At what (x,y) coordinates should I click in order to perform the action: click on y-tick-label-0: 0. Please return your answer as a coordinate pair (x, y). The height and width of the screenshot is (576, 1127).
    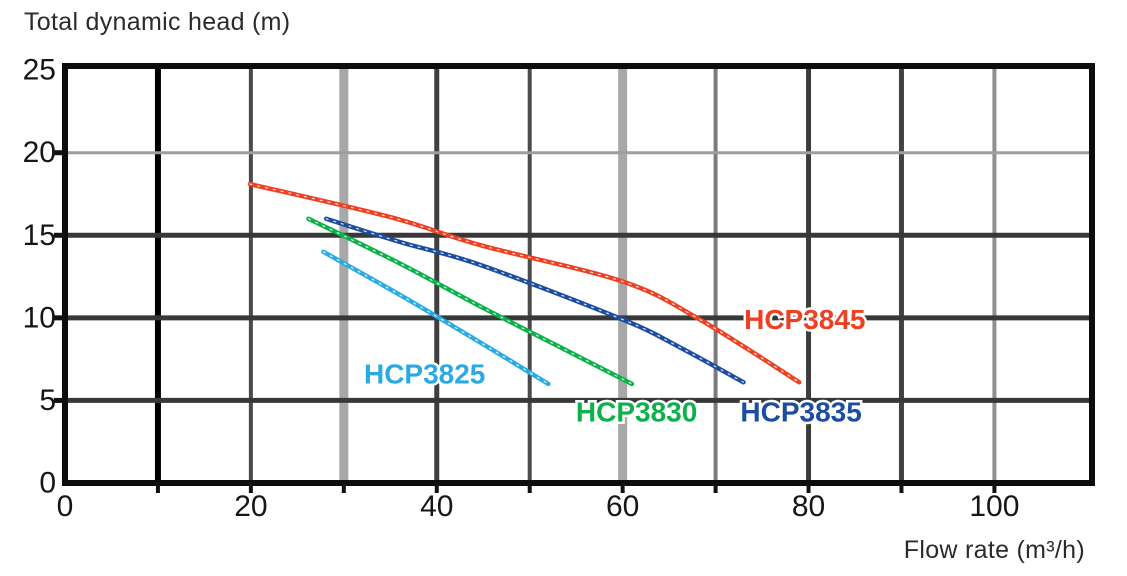
    Looking at the image, I should click on (47, 483).